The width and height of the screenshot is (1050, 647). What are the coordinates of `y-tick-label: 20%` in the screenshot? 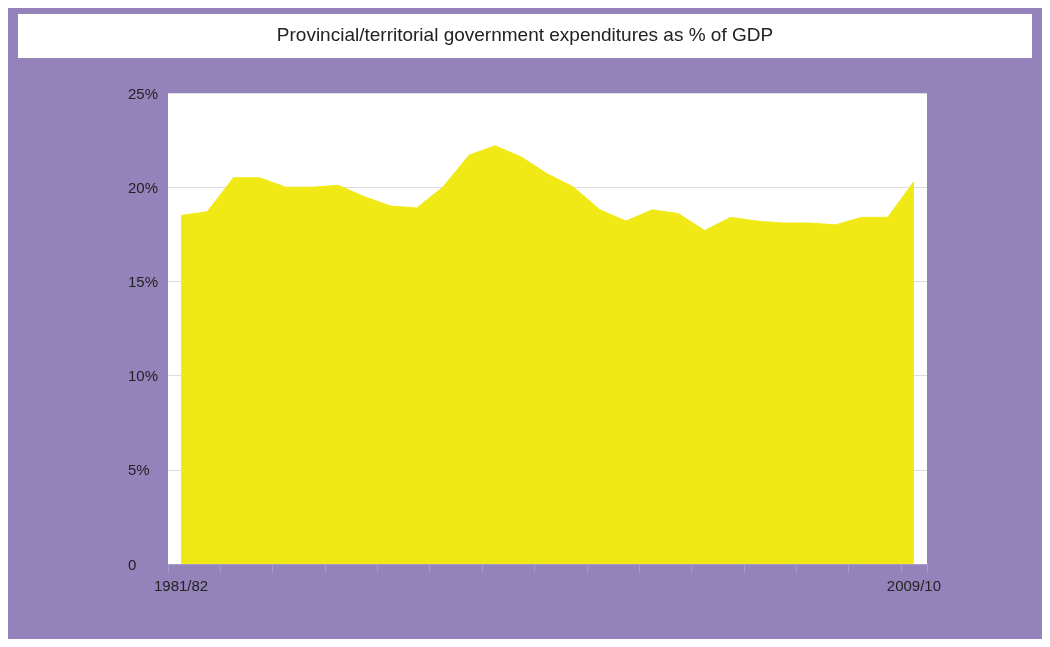 It's located at (143, 187).